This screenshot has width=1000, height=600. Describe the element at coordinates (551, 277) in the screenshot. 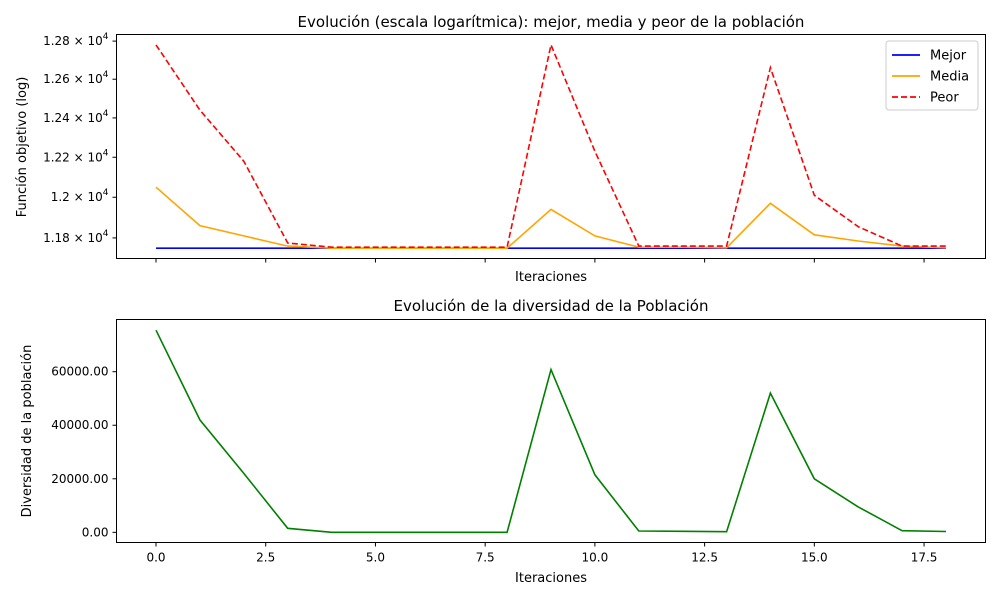

I see `top-chart-xlabel: Iteraciones` at that location.